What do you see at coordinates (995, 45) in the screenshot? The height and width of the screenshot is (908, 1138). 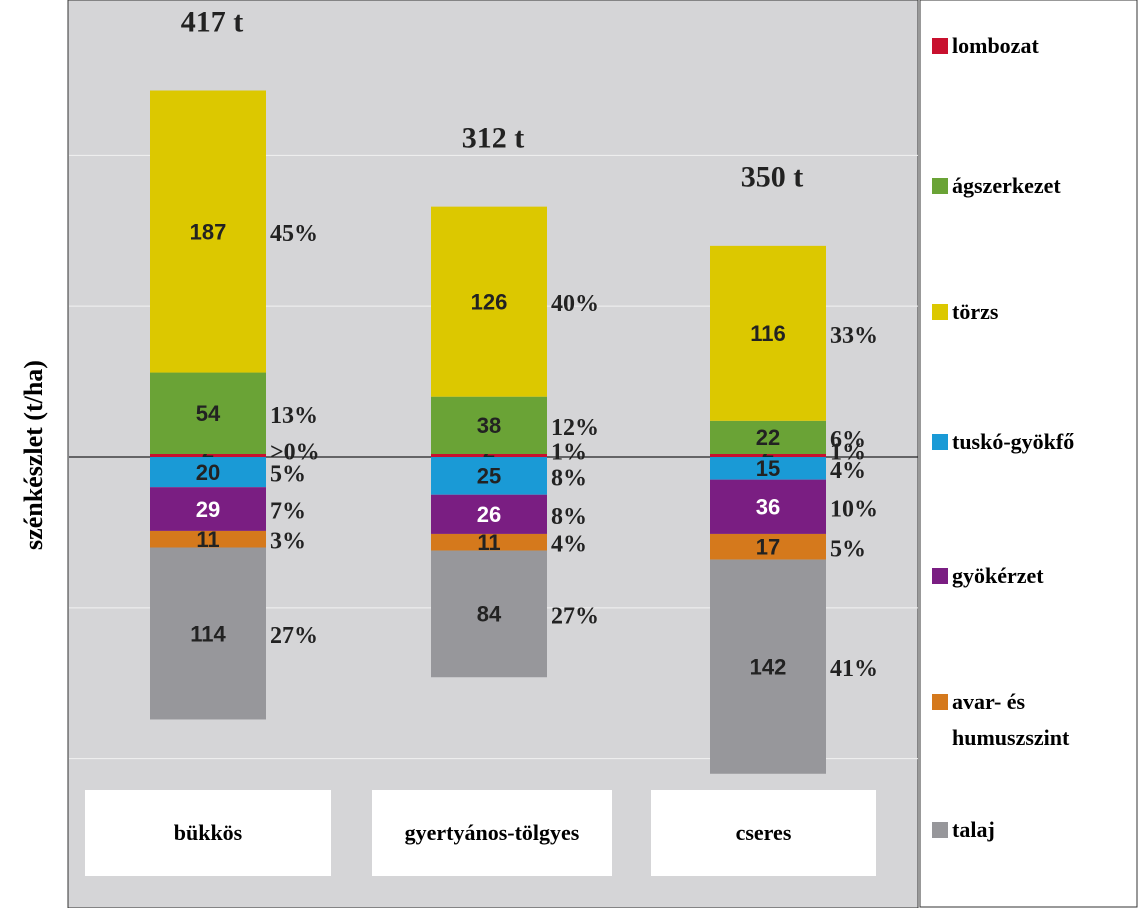 I see `legend-label: lombozat` at bounding box center [995, 45].